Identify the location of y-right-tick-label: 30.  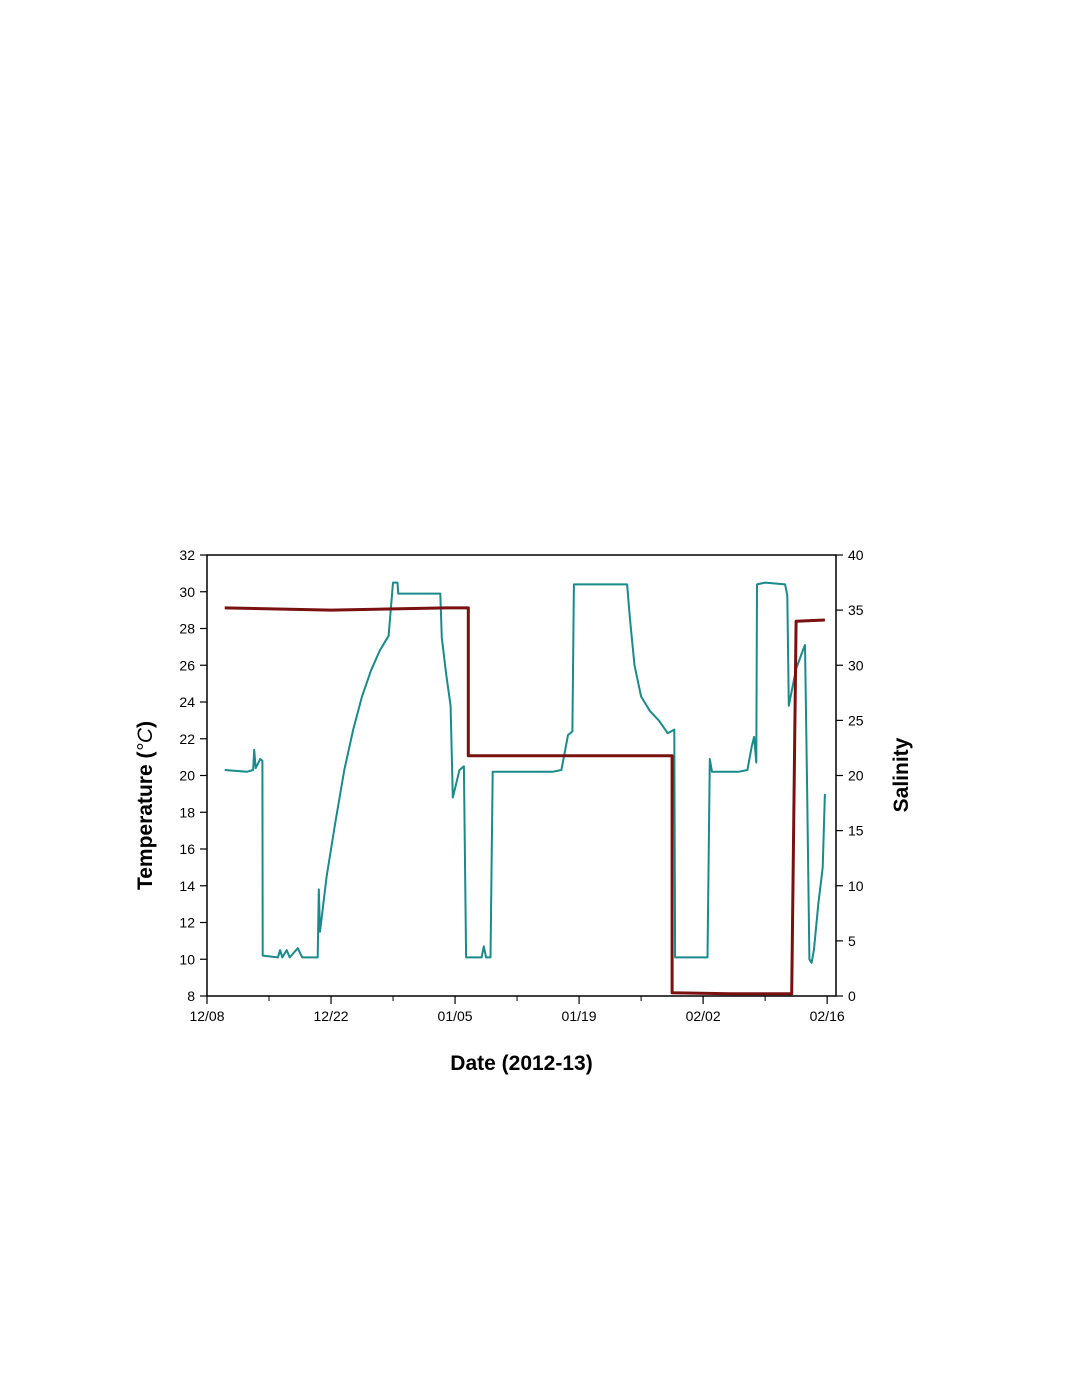
(856, 665).